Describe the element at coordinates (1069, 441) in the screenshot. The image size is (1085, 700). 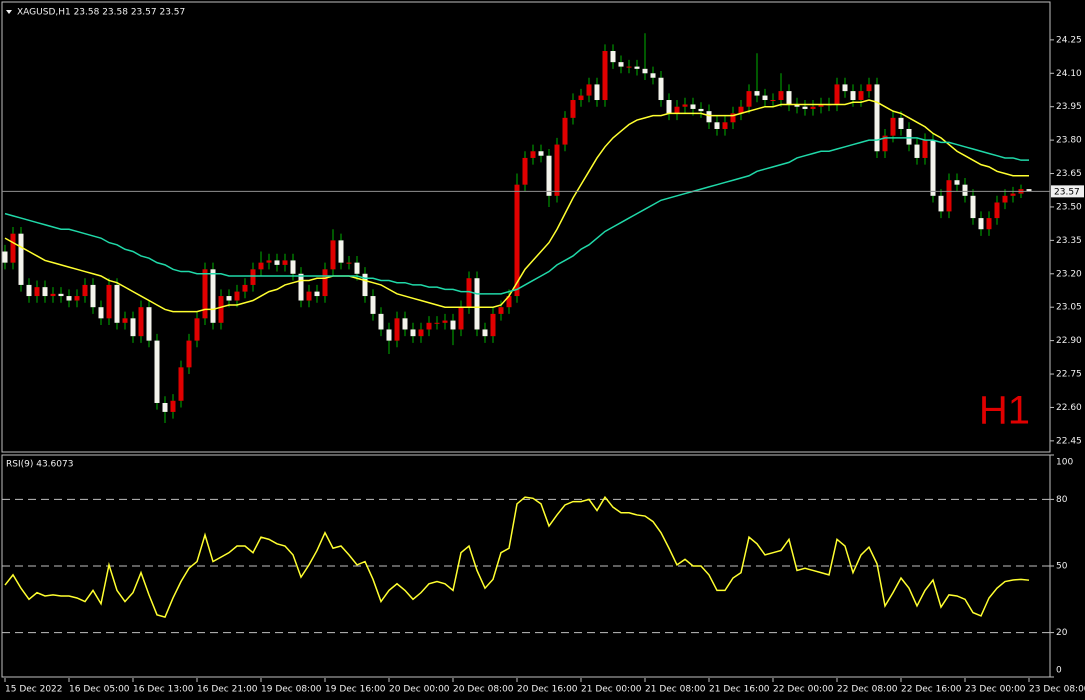
I see `y-tick-label: 22.45` at that location.